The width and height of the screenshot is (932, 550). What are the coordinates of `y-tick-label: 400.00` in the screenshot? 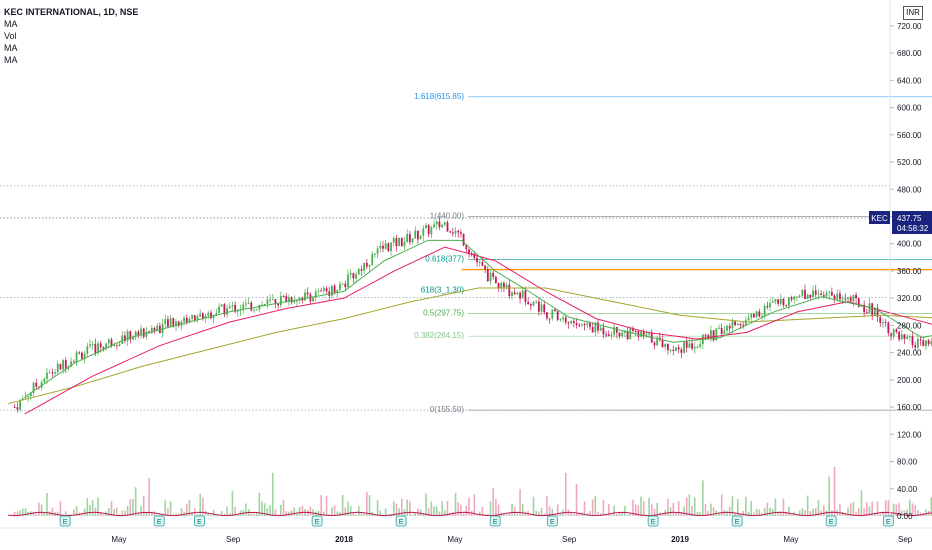 It's located at (909, 244).